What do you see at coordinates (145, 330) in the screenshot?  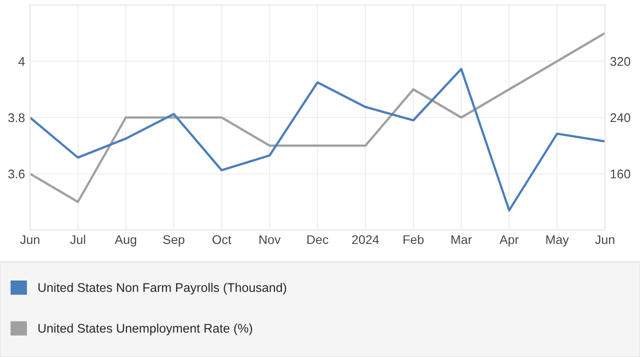 I see `legend-label: United States Unemployment Rate (%)` at bounding box center [145, 330].